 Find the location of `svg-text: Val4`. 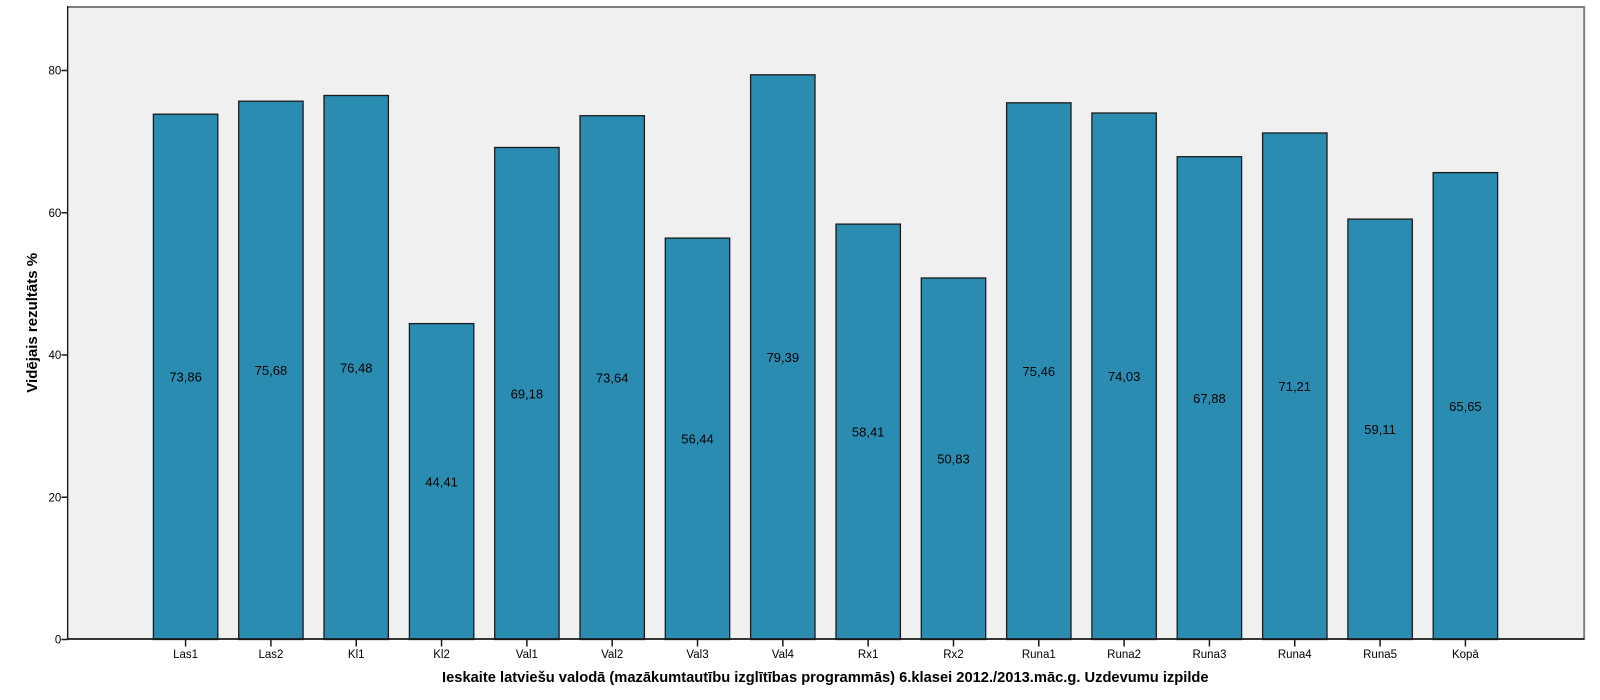

svg-text: Val4 is located at coordinates (783, 655).